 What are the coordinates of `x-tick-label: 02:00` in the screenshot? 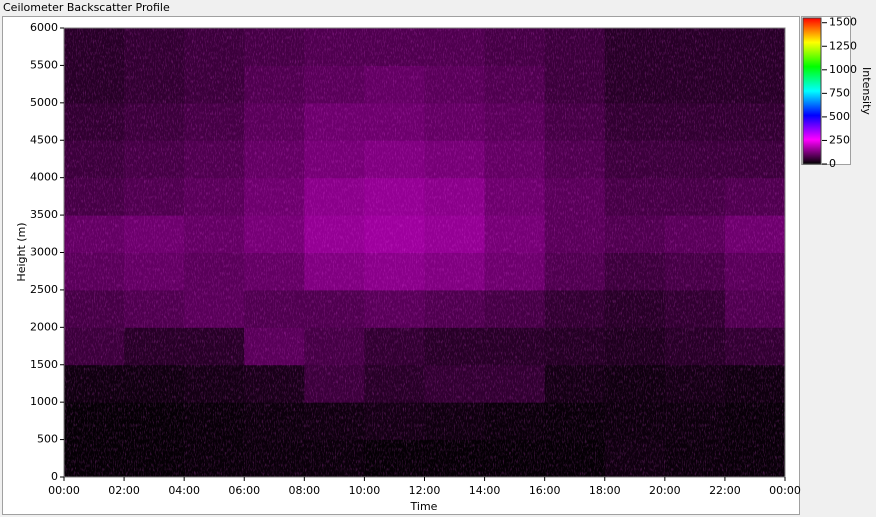 It's located at (124, 490).